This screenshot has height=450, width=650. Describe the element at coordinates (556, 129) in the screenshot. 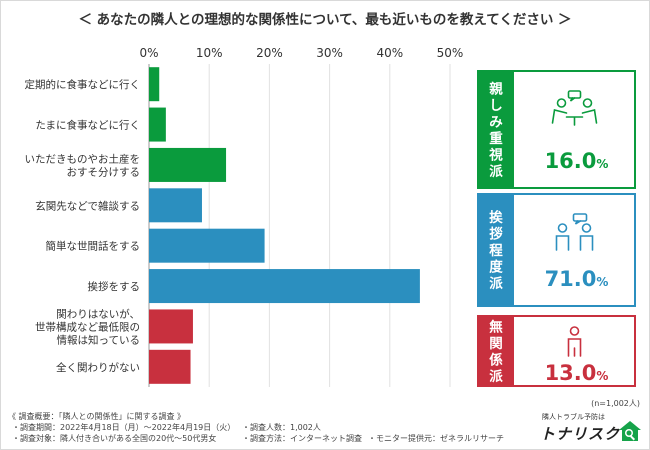

I see `group-panel: 親しみ重視派 16.0%` at that location.